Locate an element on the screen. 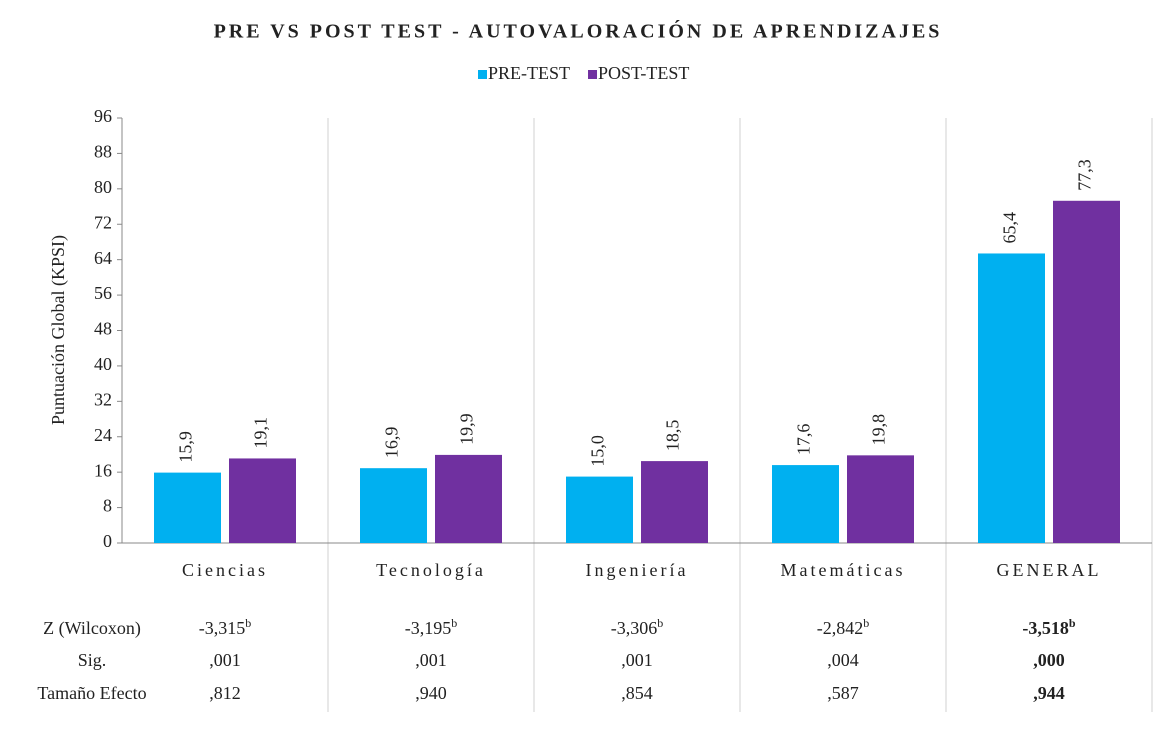 The image size is (1156, 731). table-cell: -3,315b is located at coordinates (225, 627).